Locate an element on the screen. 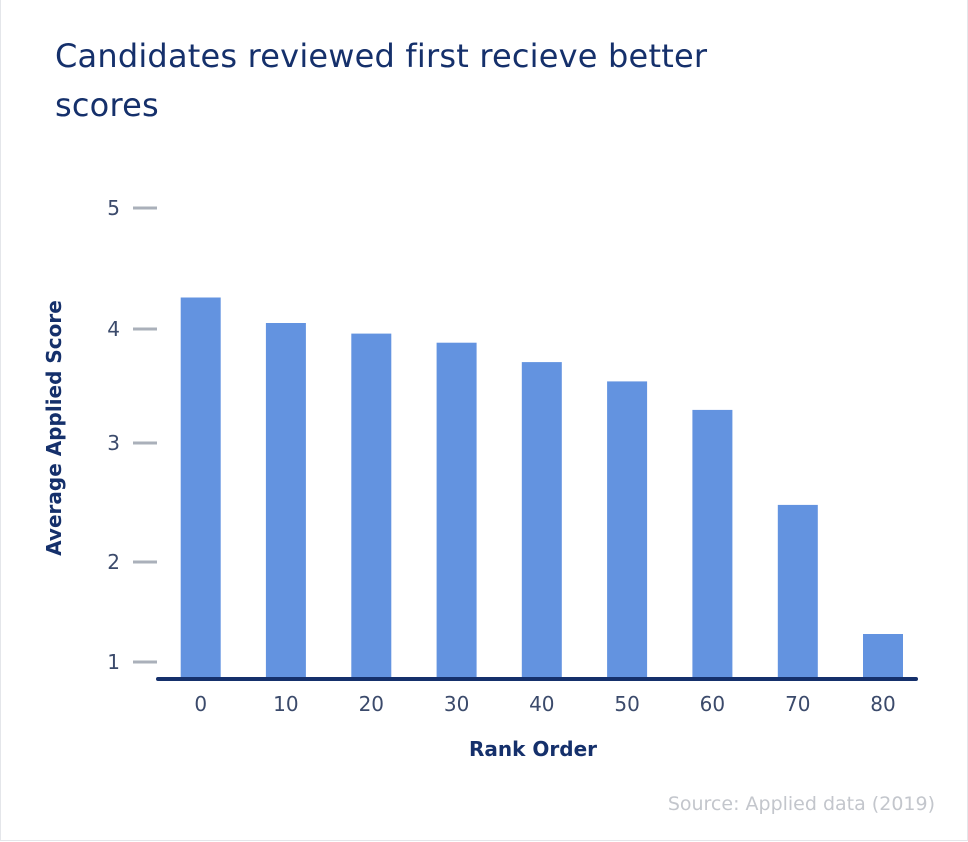 This screenshot has height=842, width=968. y-tick-label: 3 is located at coordinates (113, 443).